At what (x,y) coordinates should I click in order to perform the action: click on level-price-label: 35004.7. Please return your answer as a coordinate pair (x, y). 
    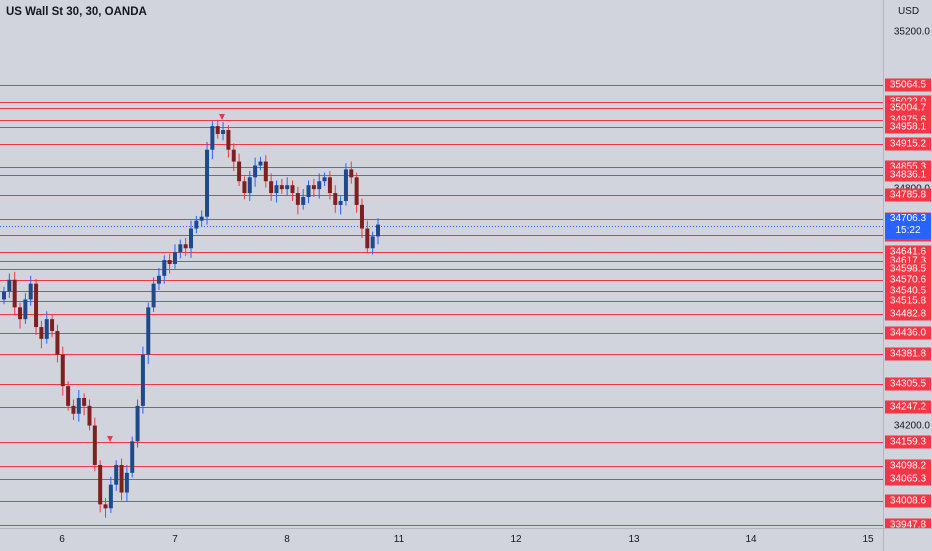
    Looking at the image, I should click on (908, 108).